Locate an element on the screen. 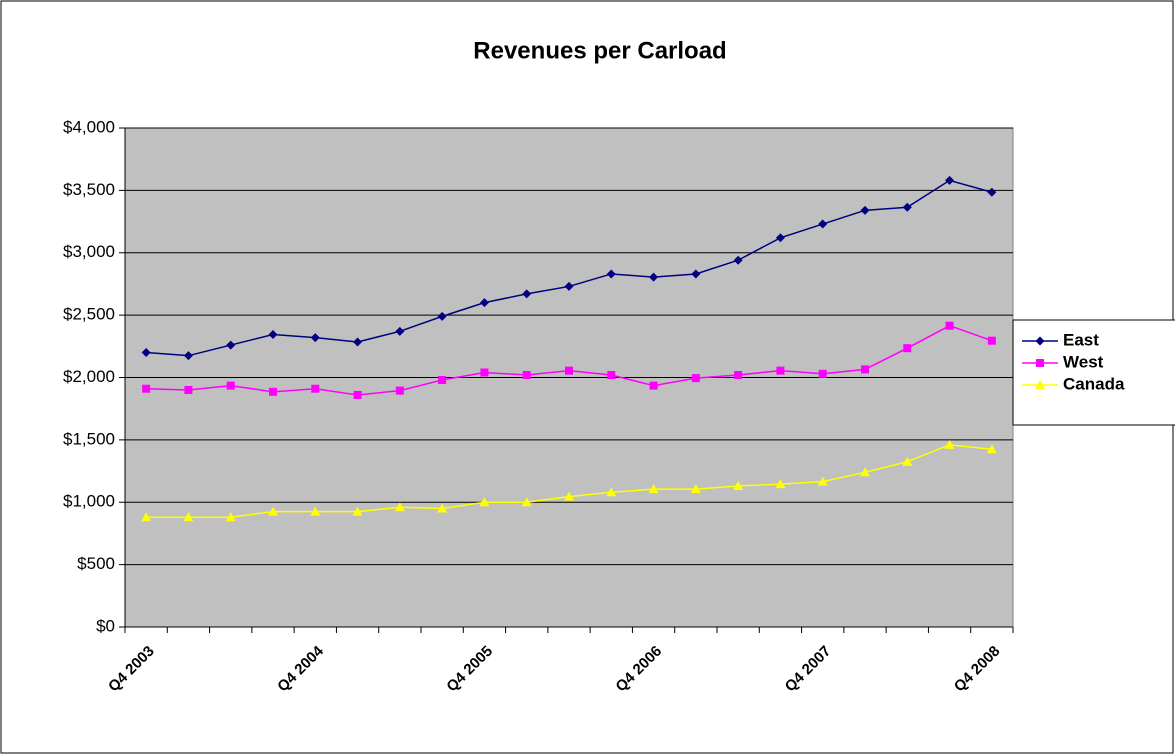  y-tick-label: $1,000 is located at coordinates (89, 501).